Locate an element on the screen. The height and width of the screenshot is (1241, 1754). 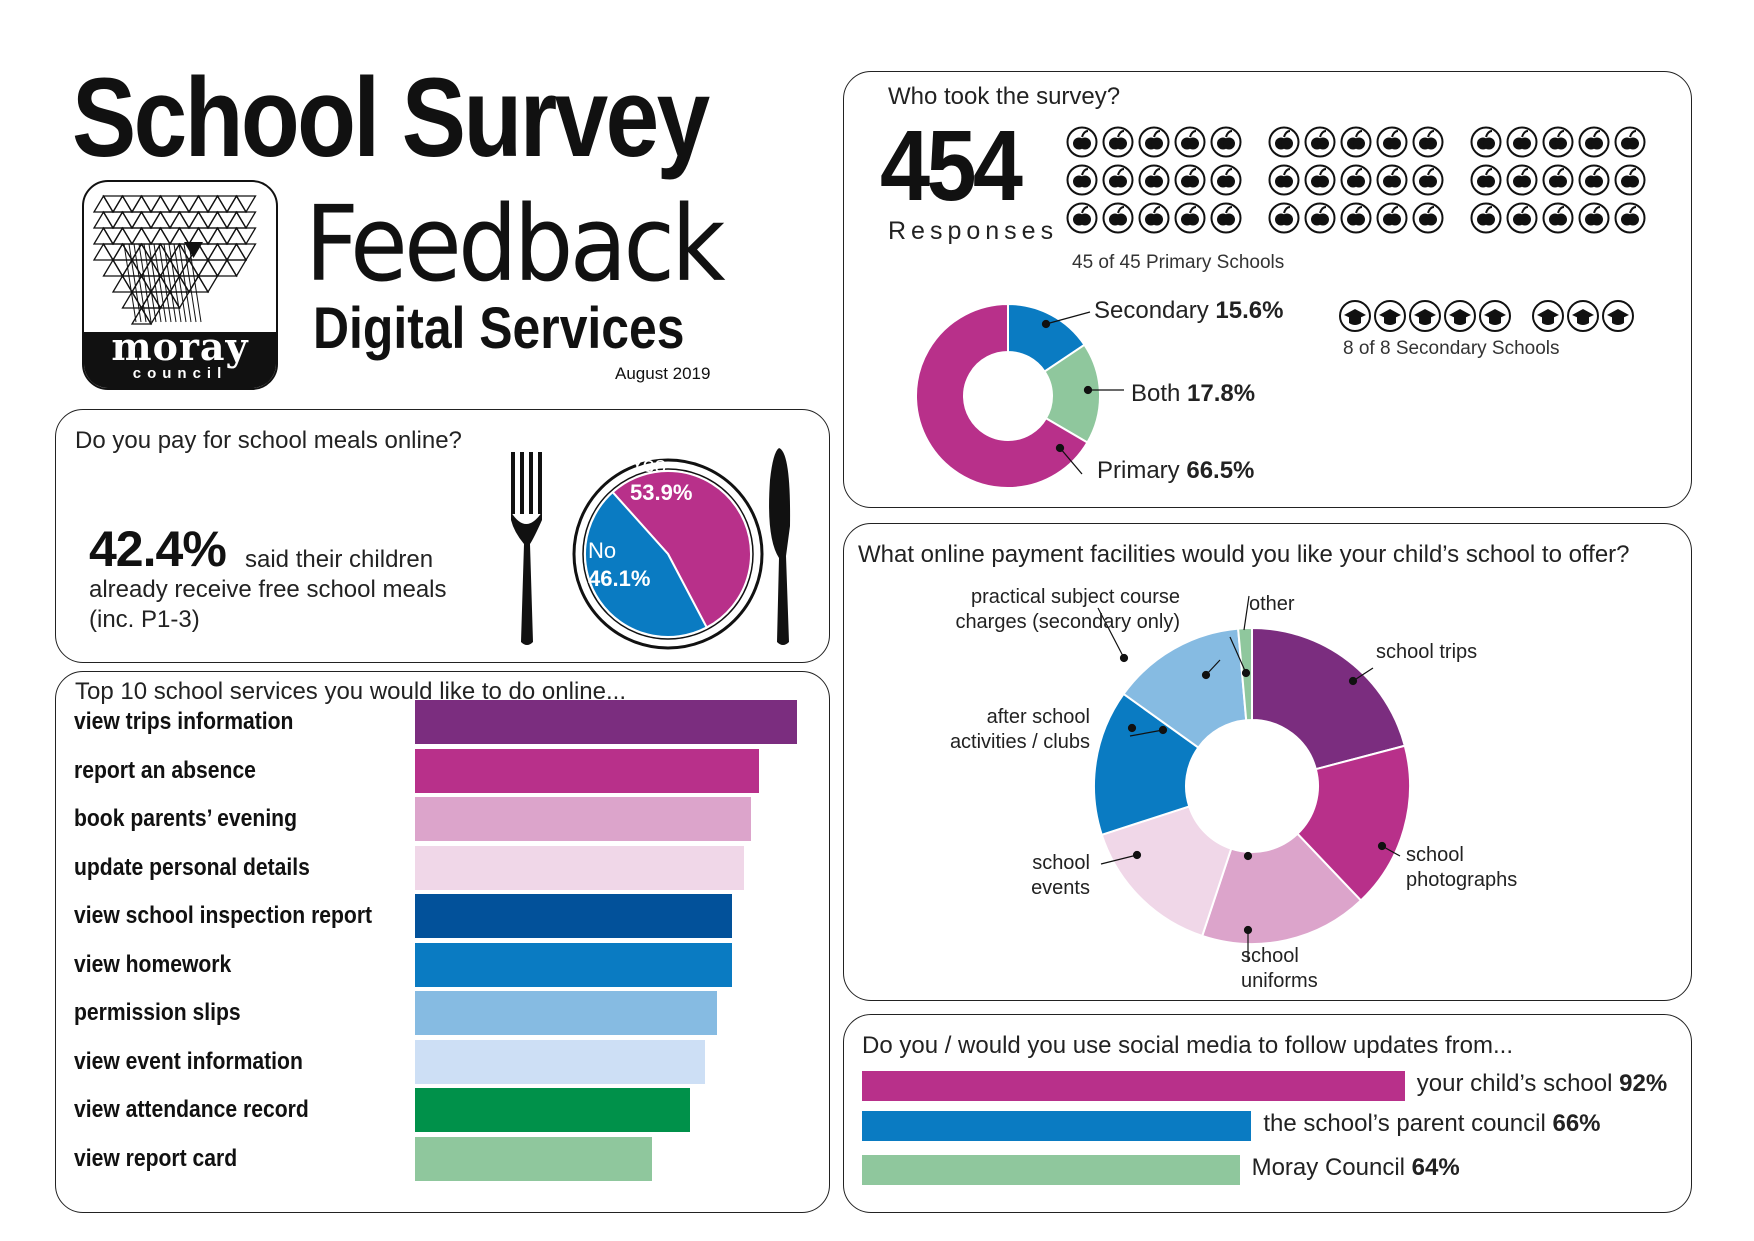
logo-triangle-pattern-icon is located at coordinates (180, 291).